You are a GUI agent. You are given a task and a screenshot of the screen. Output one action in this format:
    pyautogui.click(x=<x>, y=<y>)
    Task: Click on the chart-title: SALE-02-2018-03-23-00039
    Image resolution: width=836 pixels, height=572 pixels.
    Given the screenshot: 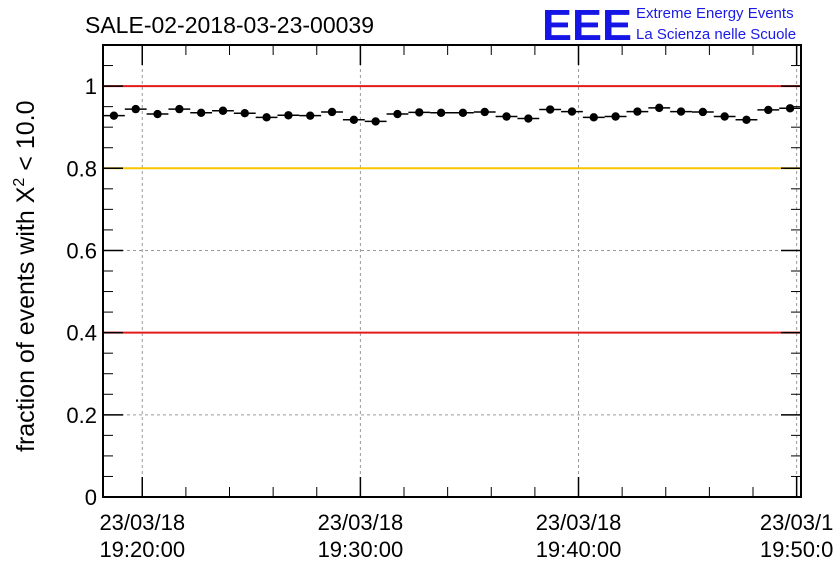 What is the action you would take?
    pyautogui.click(x=229, y=25)
    